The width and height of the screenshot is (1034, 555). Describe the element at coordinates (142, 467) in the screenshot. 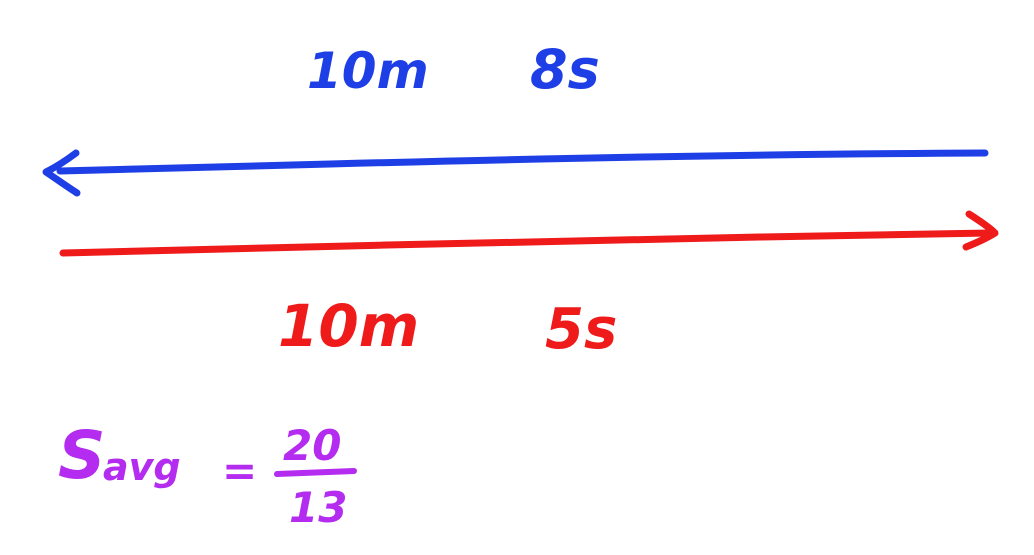

I see `formula-subscript: avg` at that location.